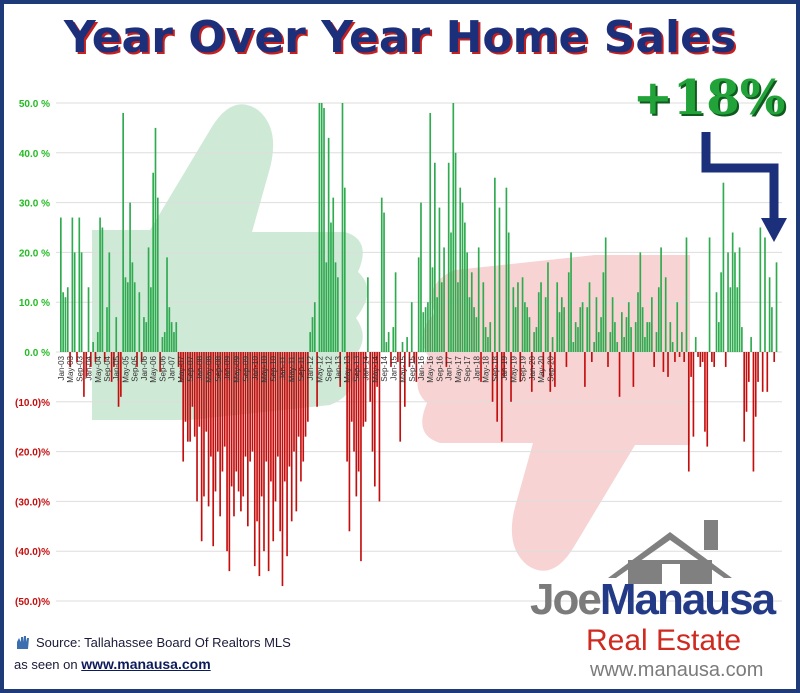  Describe the element at coordinates (329, 368) in the screenshot. I see `x-tick-label: Sep-12` at that location.